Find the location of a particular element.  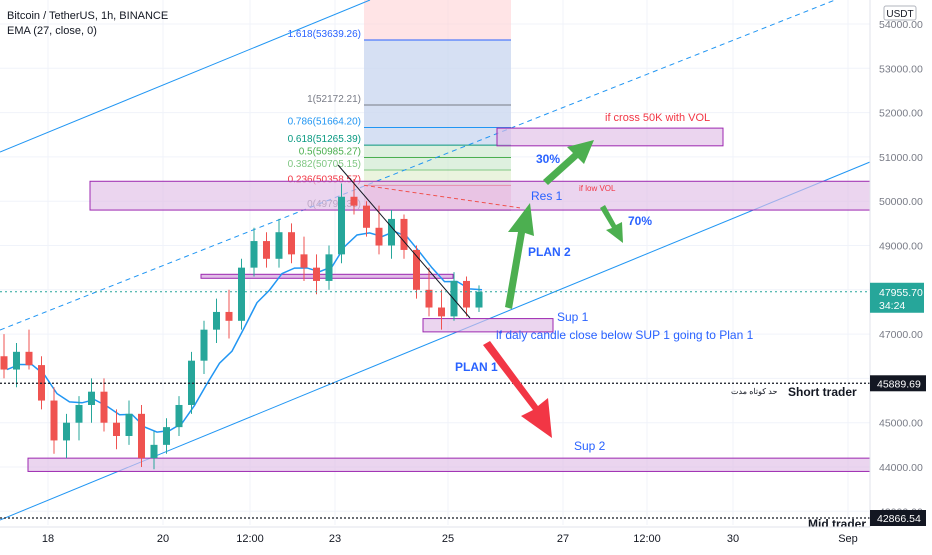

fib-level-label: 0.236(50358.57) is located at coordinates (324, 179).